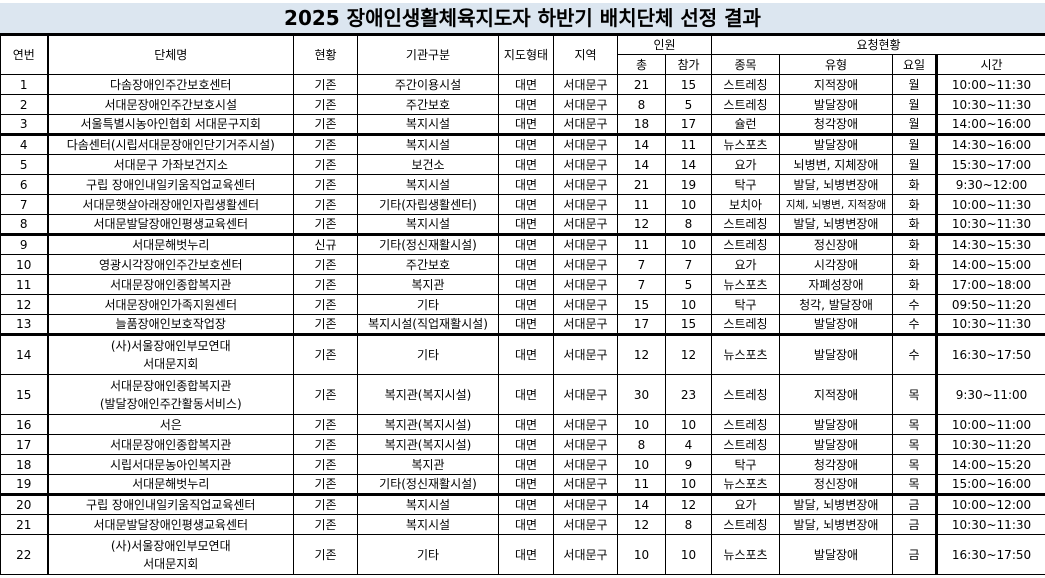 The width and height of the screenshot is (1045, 578). Describe the element at coordinates (24, 464) in the screenshot. I see `cell-no: 18` at that location.